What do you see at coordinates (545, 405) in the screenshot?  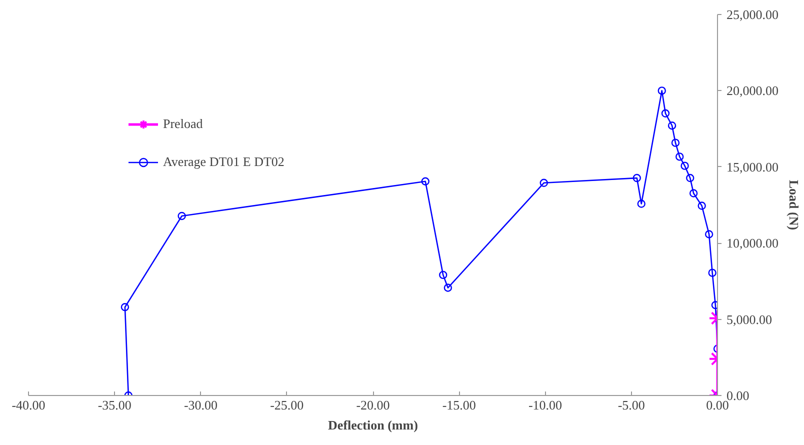 I see `x-tick-label: -10.00` at bounding box center [545, 405].